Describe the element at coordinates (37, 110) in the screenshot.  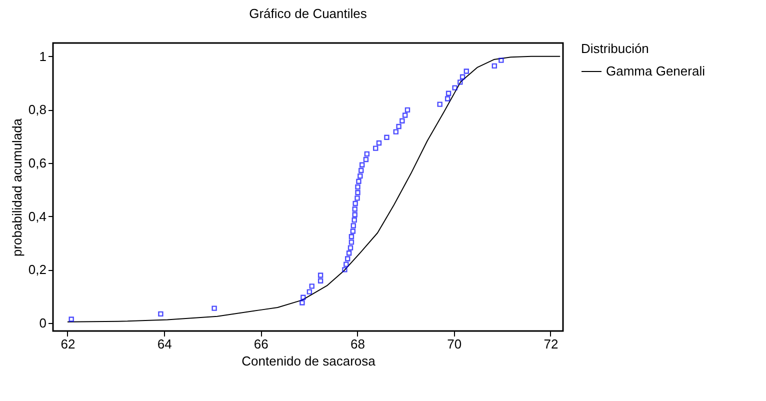
I see `y-tick-label: 0,8` at that location.